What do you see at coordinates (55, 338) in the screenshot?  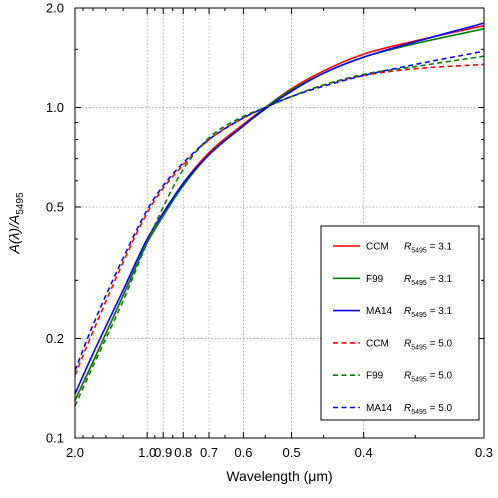 I see `y-tick-label: 0.2` at bounding box center [55, 338].